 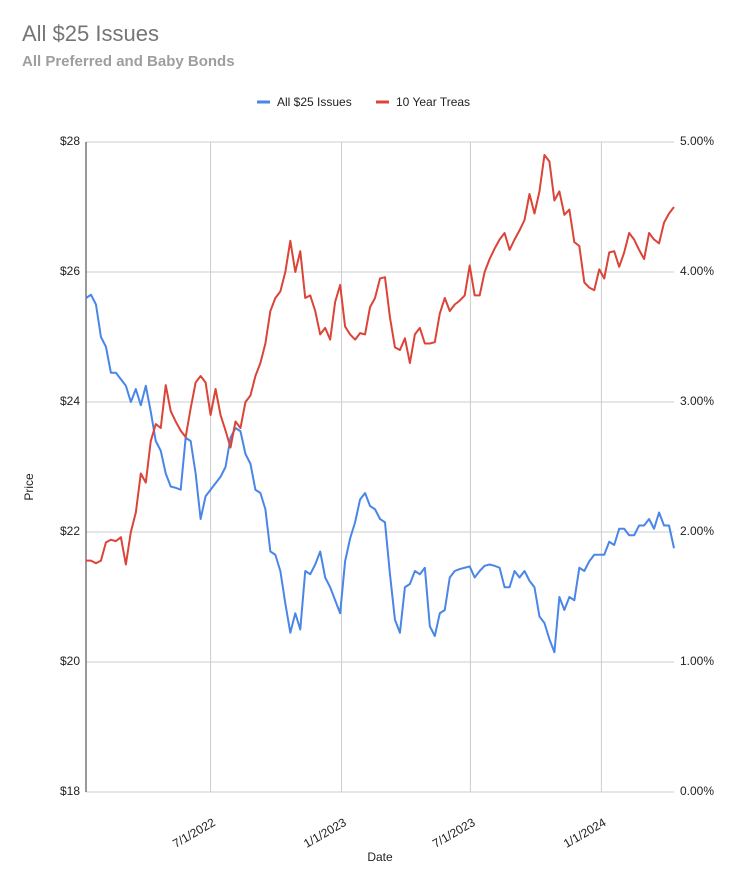 What do you see at coordinates (697, 401) in the screenshot?
I see `y2-tick-label: 3.00%` at bounding box center [697, 401].